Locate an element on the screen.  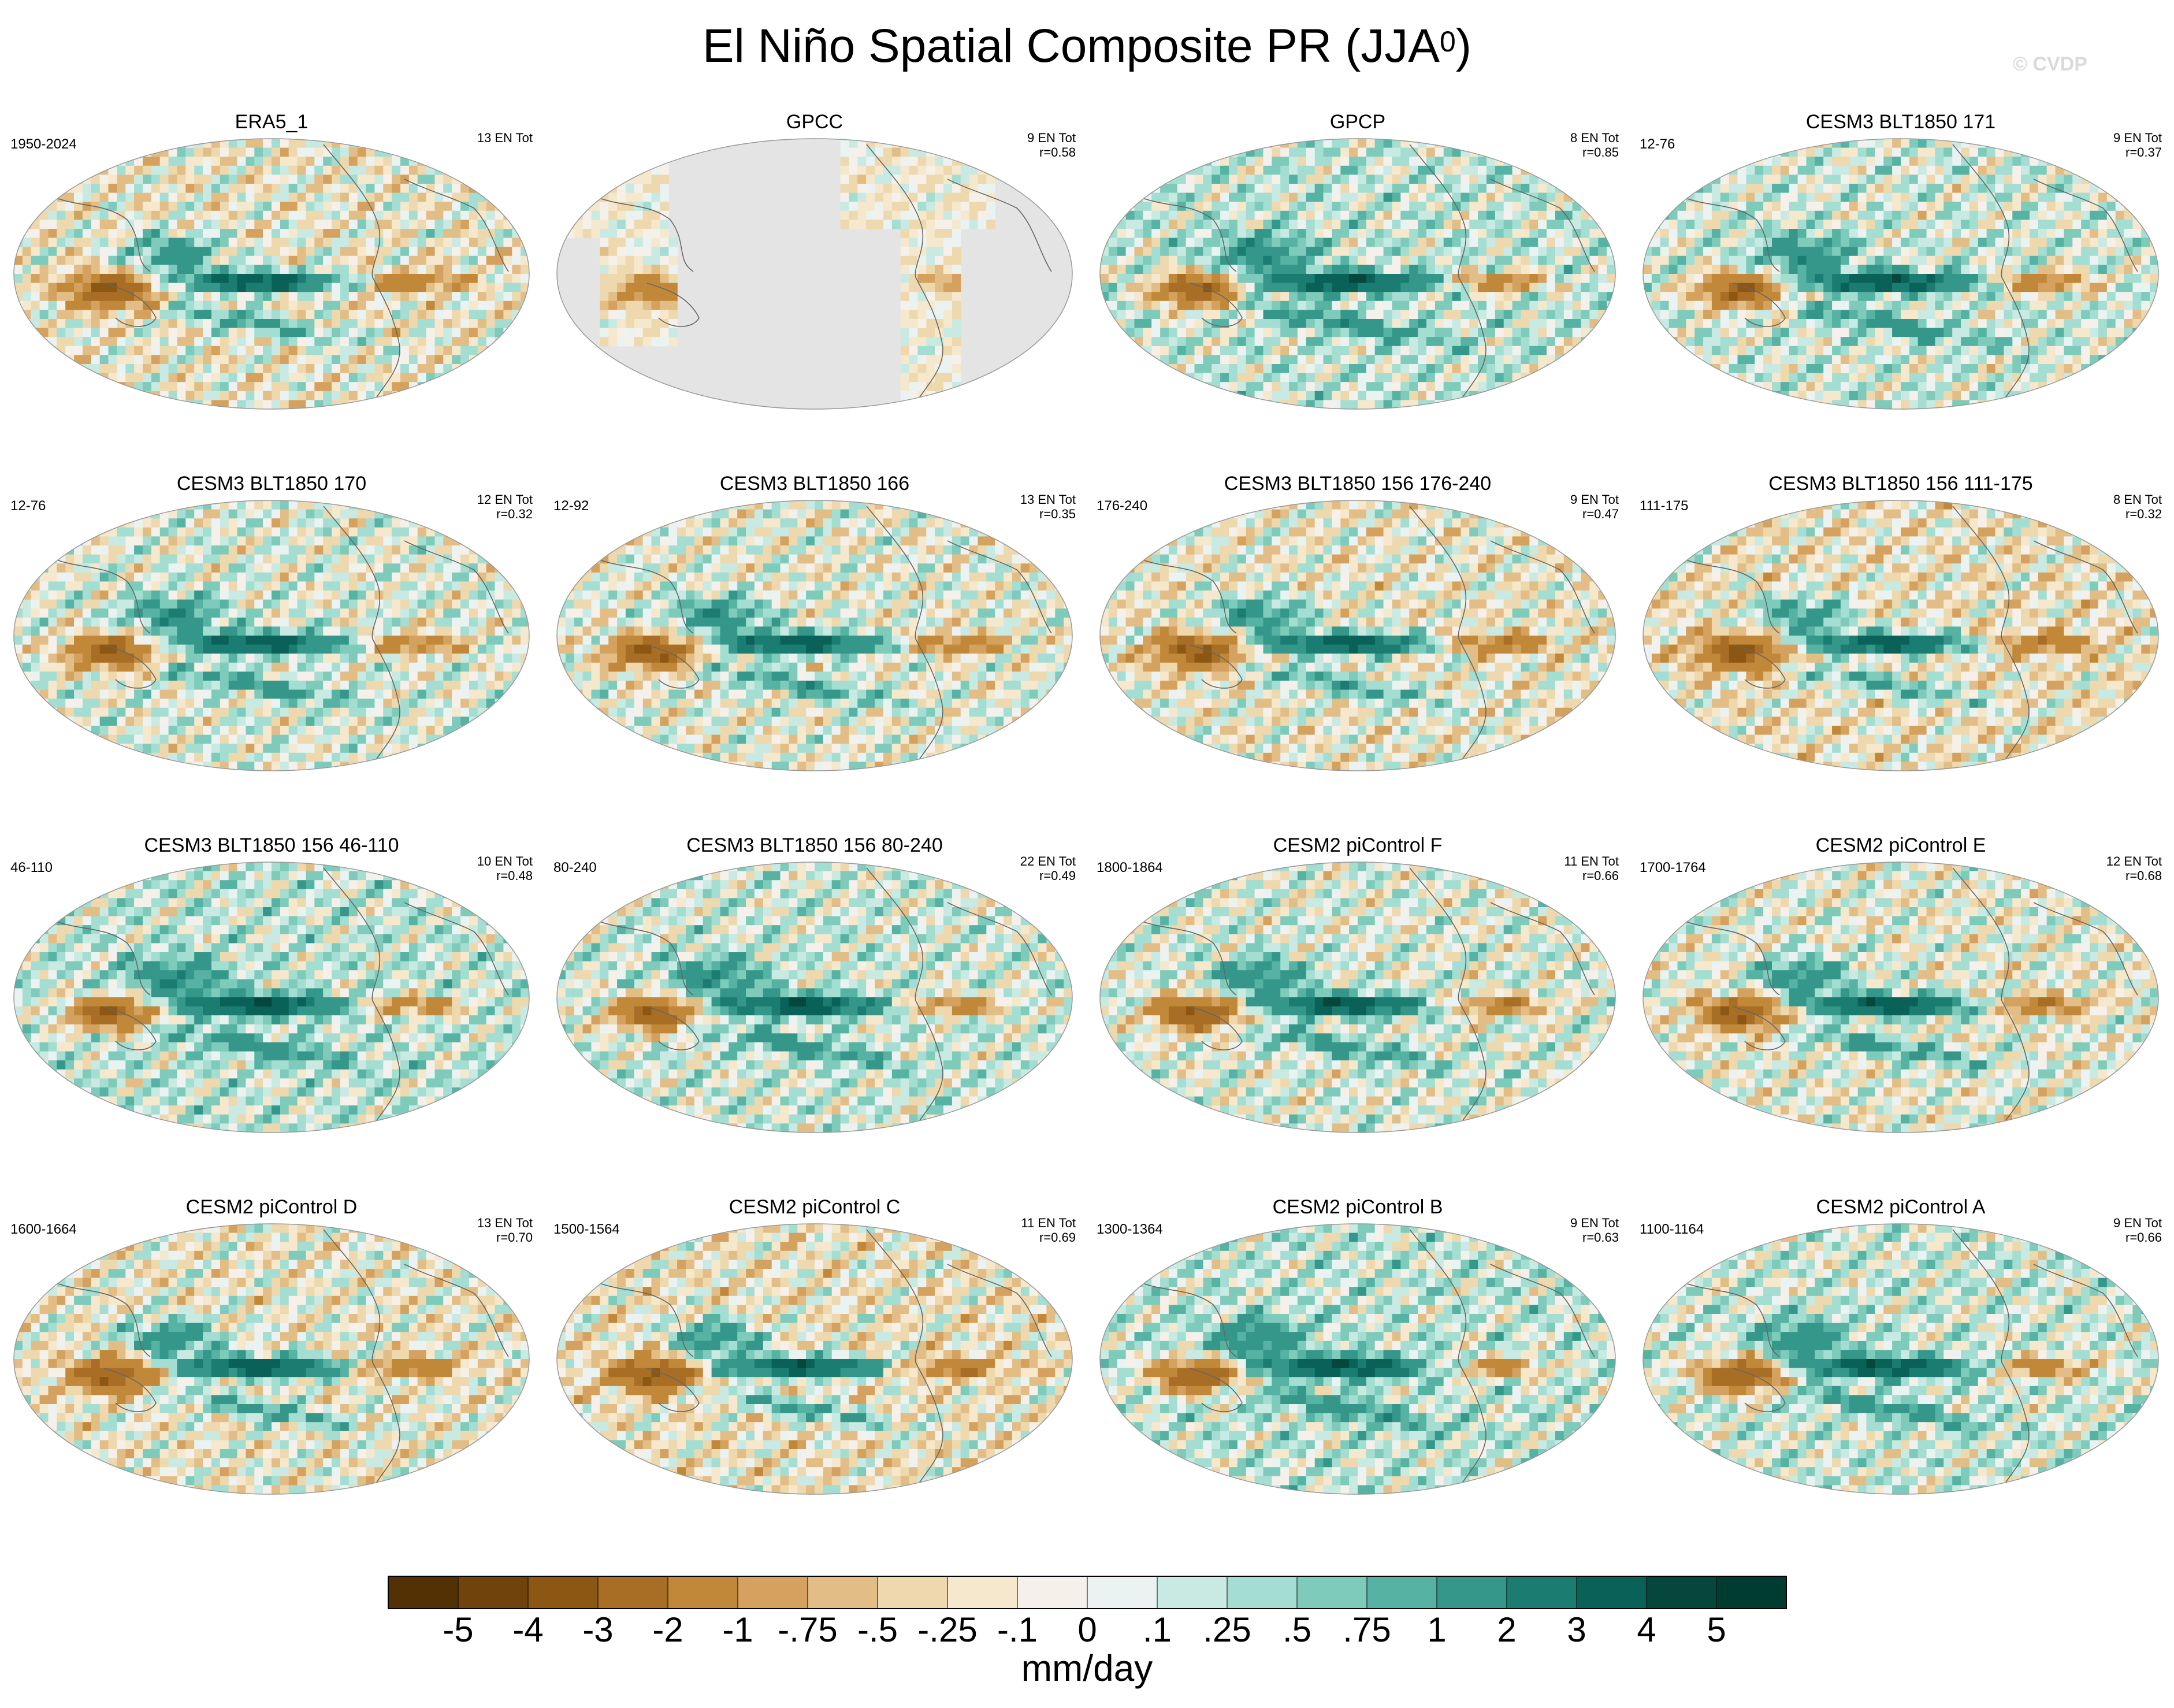
panel-stats: 9 EN Tot r=0.66 is located at coordinates (2137, 1230).